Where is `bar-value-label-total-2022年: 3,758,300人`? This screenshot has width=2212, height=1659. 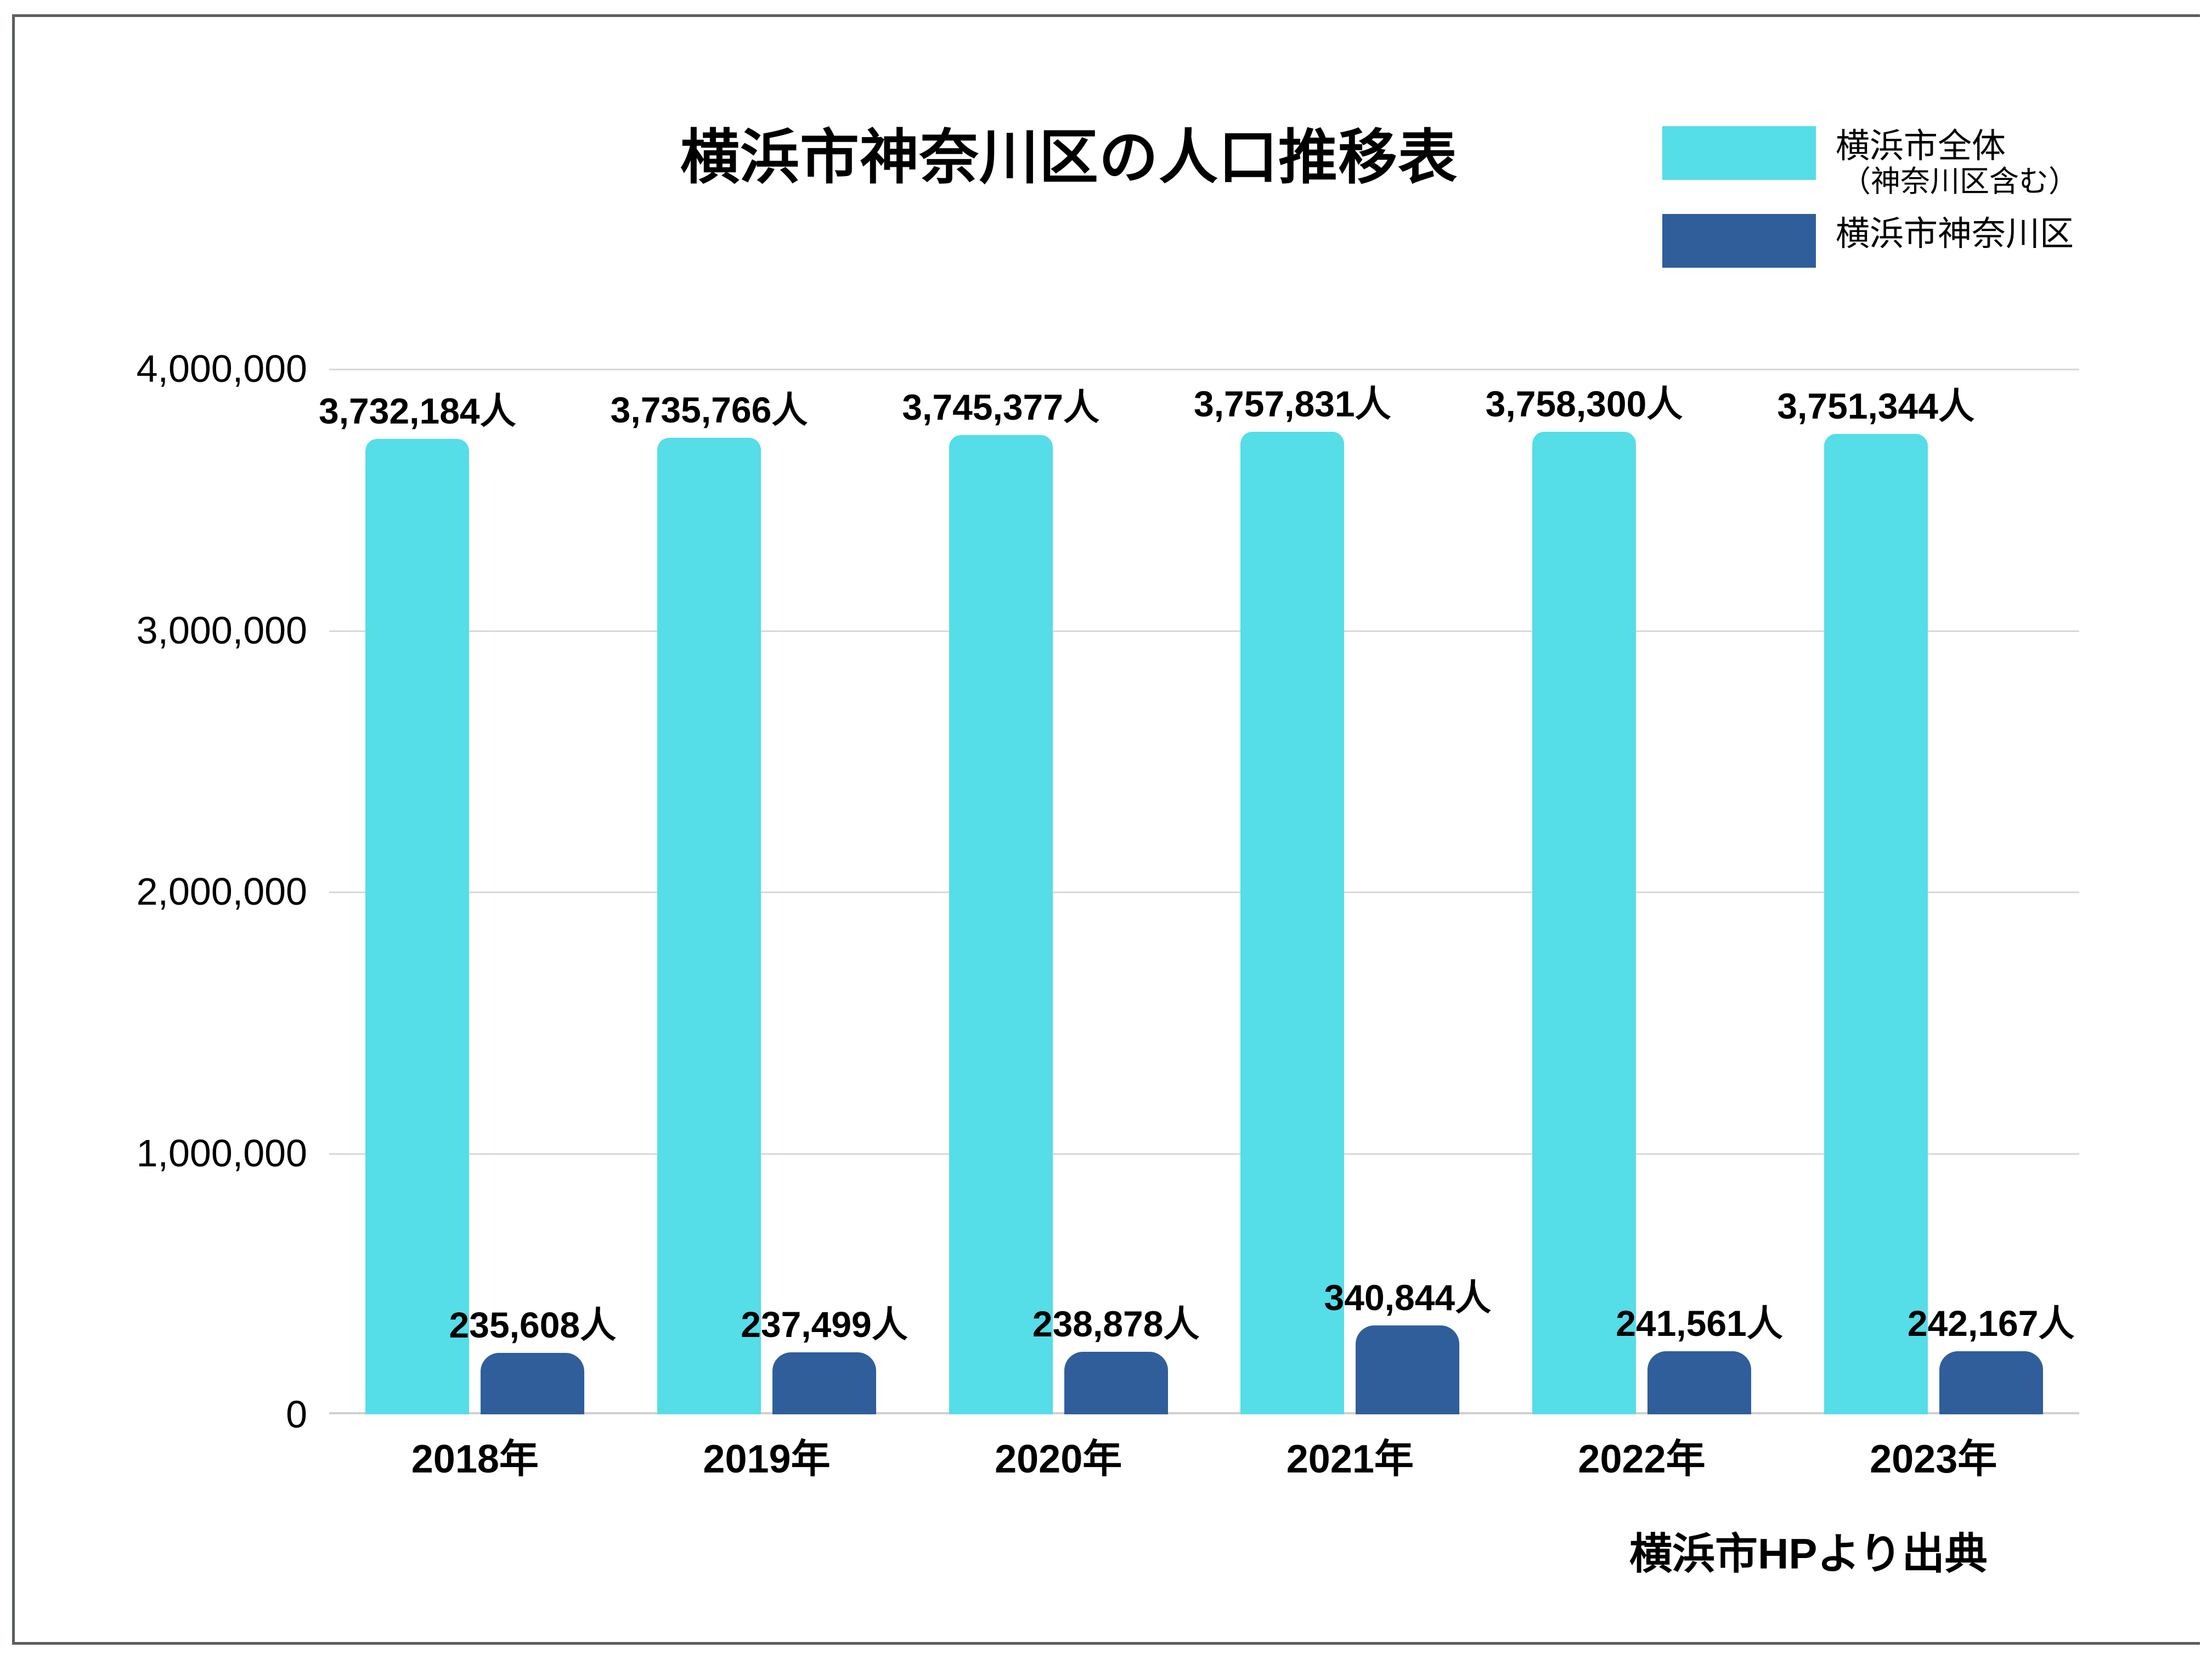 bar-value-label-total-2022年: 3,758,300人 is located at coordinates (1584, 404).